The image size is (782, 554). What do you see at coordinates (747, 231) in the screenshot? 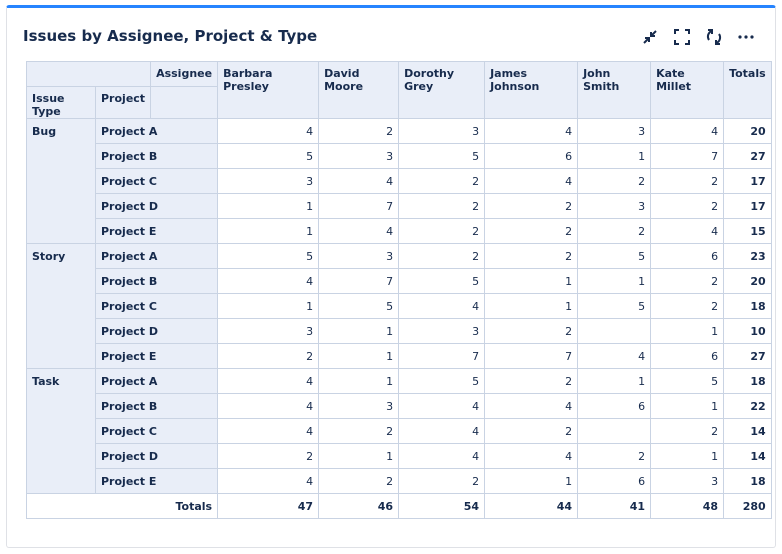
I see `row-total-cell: 15` at bounding box center [747, 231].